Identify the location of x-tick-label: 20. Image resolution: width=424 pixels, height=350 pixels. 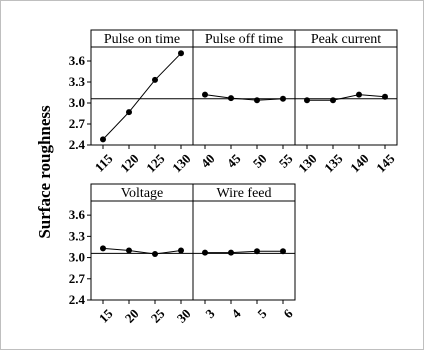
(132, 316).